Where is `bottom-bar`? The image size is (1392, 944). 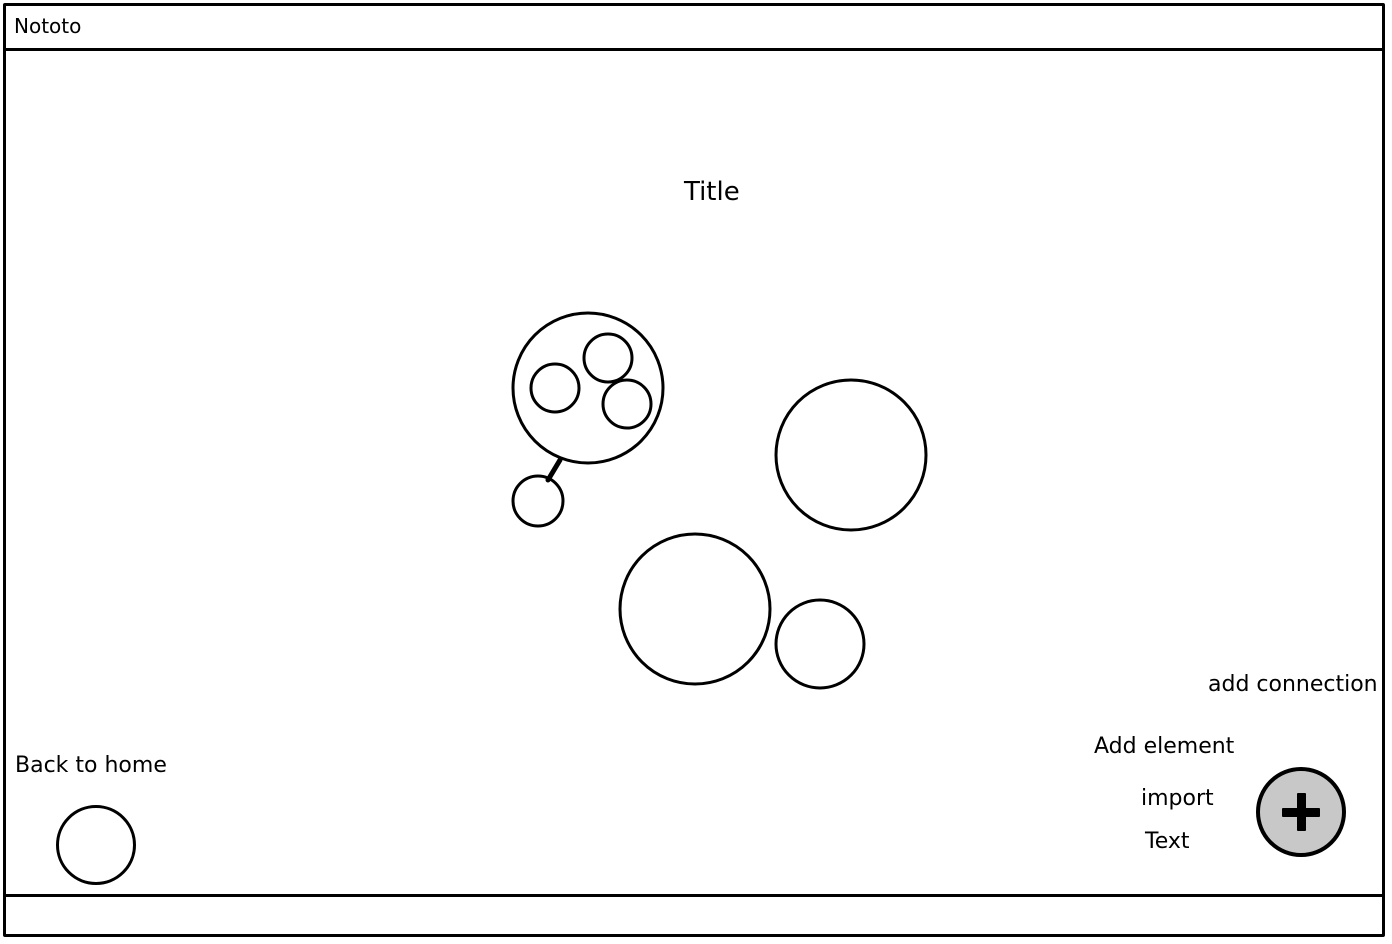
bottom-bar is located at coordinates (694, 914).